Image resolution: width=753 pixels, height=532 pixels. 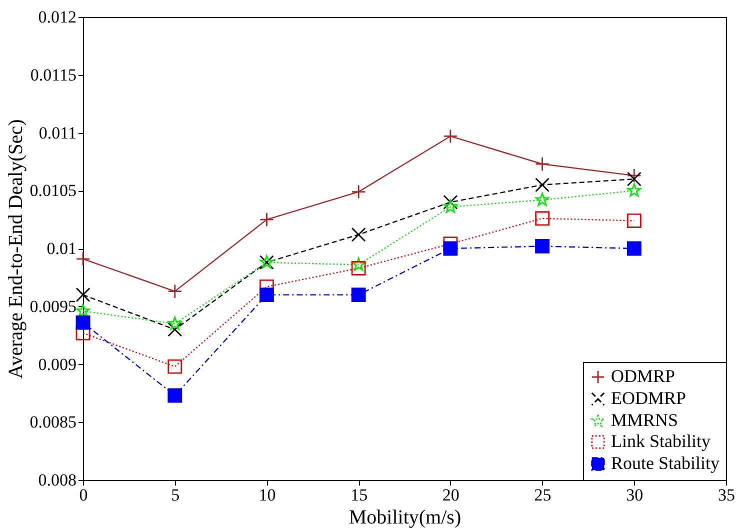 I want to click on legend-label: Route Stability, so click(x=665, y=463).